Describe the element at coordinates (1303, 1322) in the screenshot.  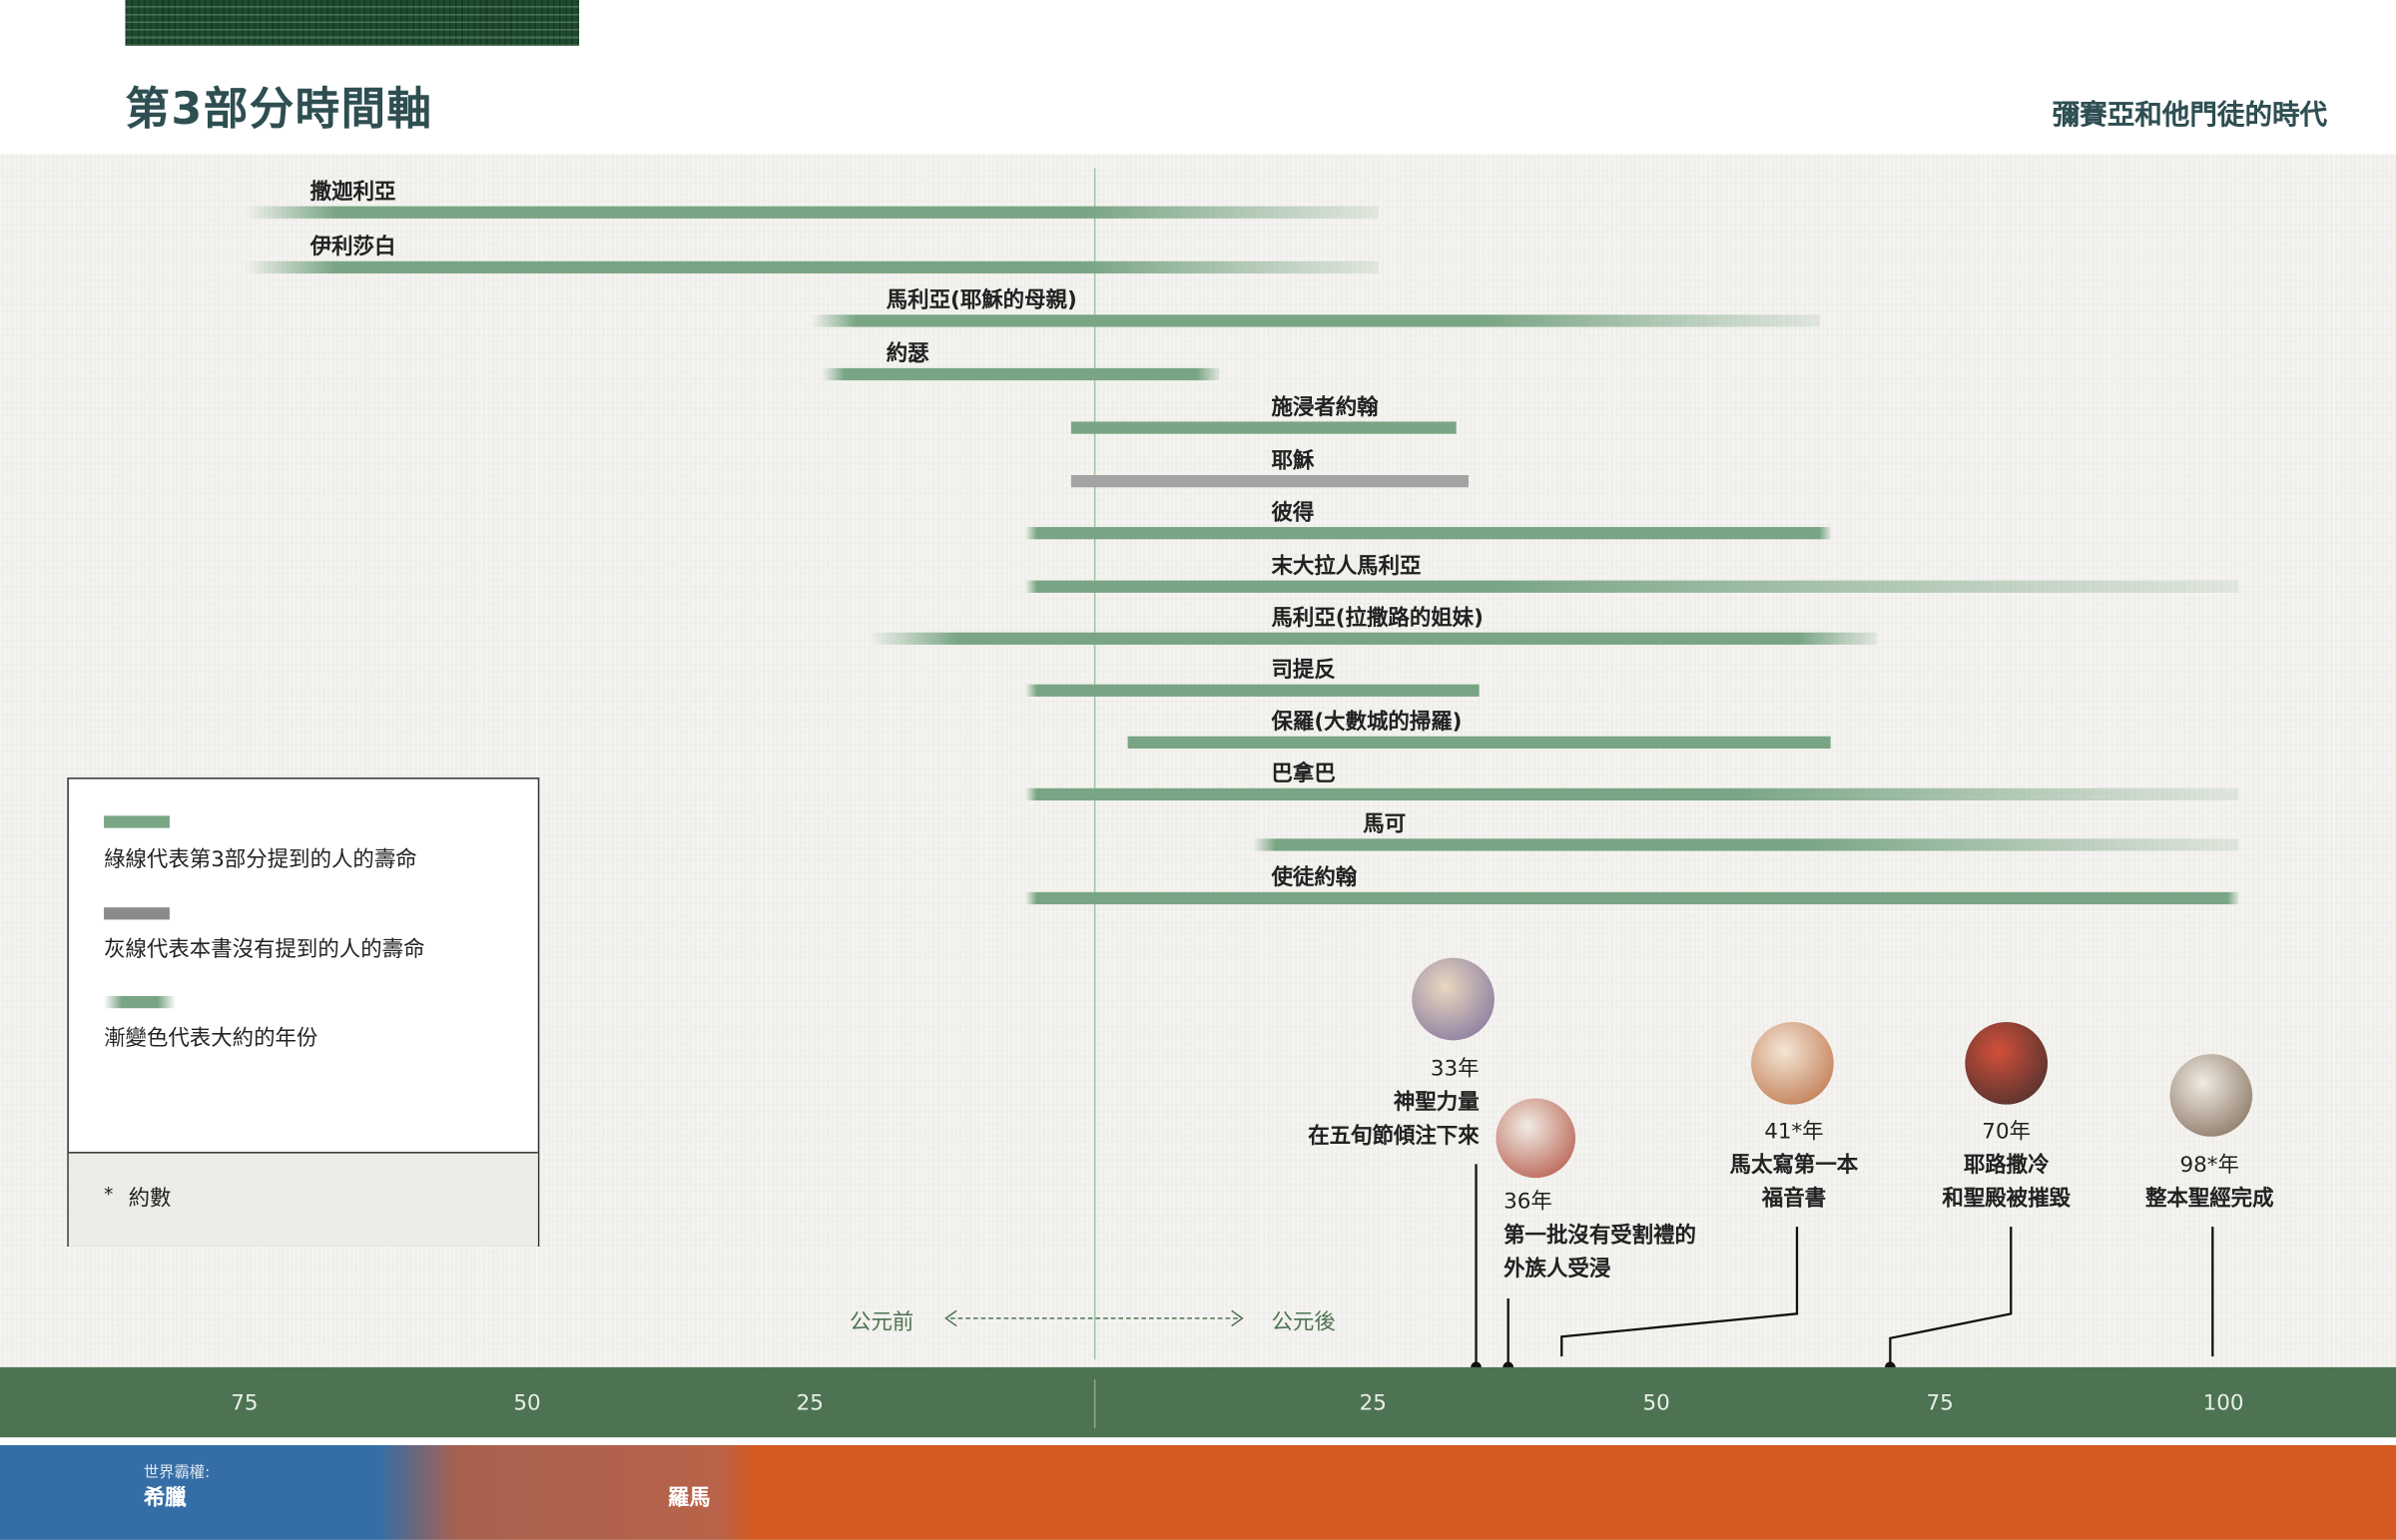
I see `ce-label: 公元後` at that location.